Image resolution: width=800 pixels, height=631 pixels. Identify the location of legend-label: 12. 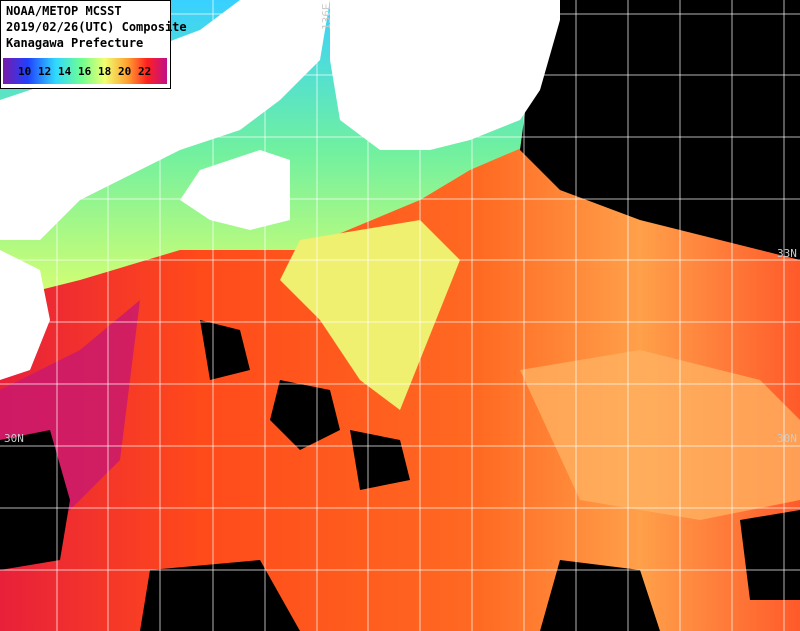
(44, 71).